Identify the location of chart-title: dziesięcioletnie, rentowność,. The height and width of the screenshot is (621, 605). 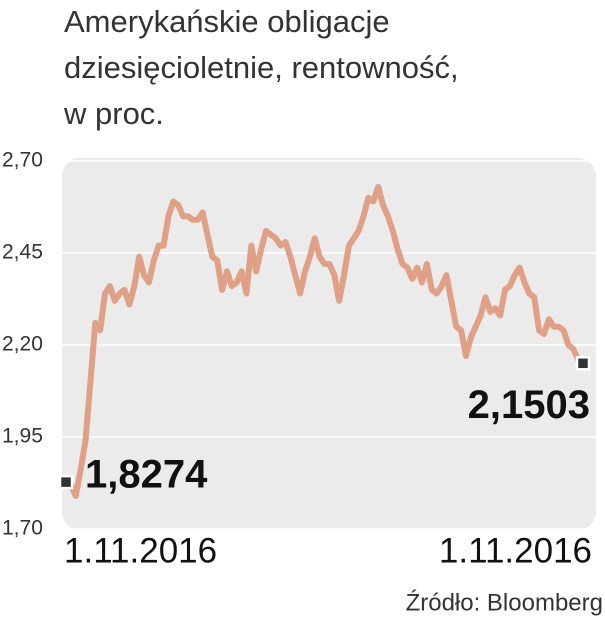
(261, 67).